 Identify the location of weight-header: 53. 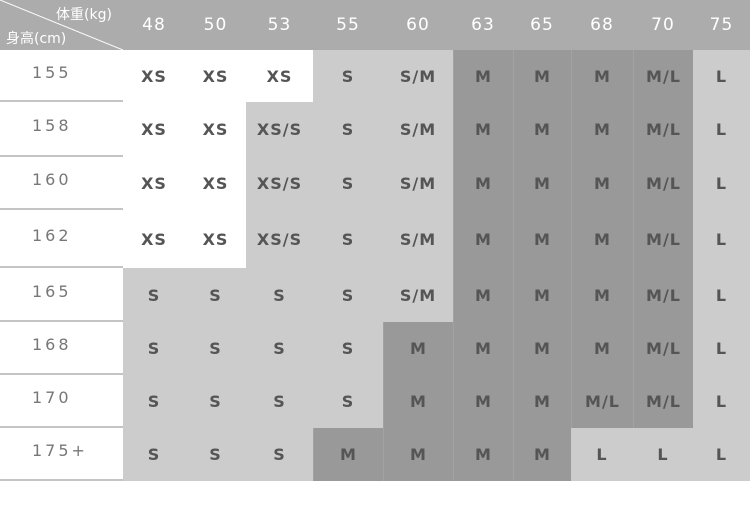
(279, 25).